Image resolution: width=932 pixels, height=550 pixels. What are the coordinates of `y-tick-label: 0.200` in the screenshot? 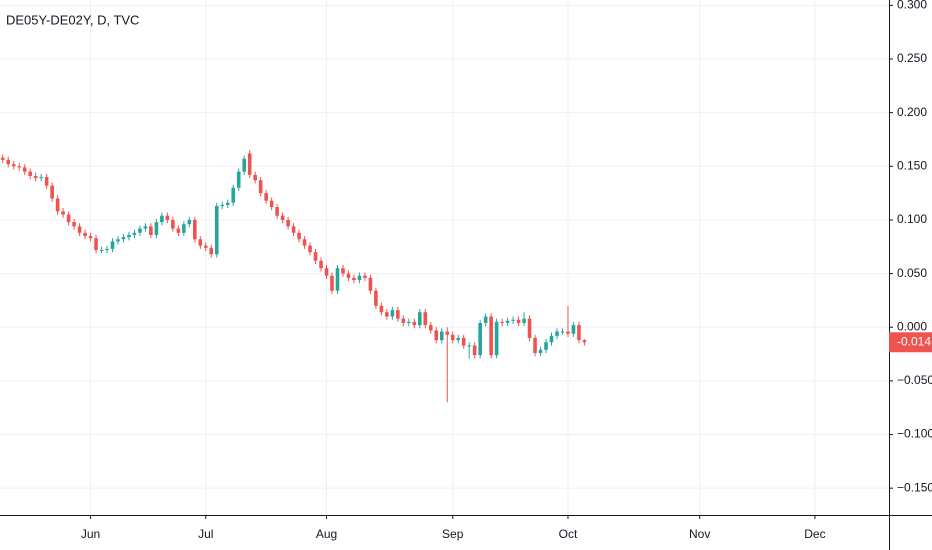 It's located at (912, 112).